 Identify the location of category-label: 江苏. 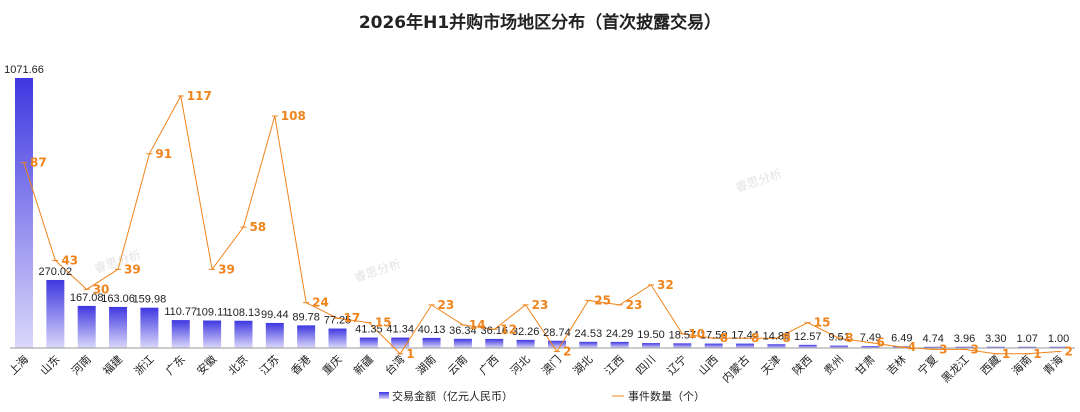
(269, 365).